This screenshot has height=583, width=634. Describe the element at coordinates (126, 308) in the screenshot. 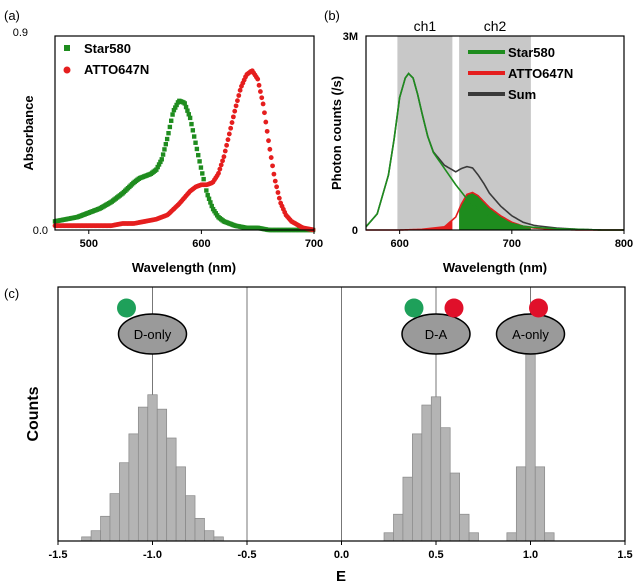

I see `annotation-dot-d-only` at that location.